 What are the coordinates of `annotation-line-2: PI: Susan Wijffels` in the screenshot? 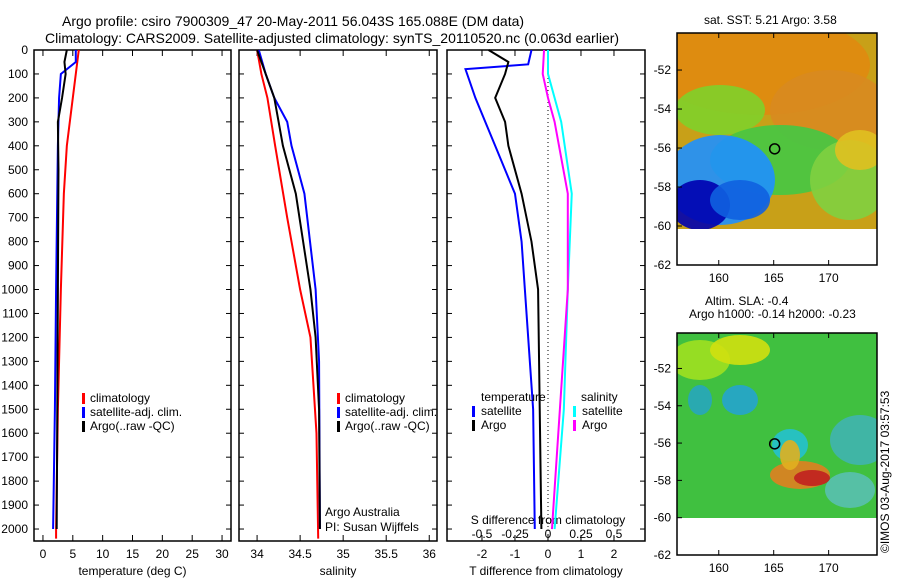 It's located at (372, 527).